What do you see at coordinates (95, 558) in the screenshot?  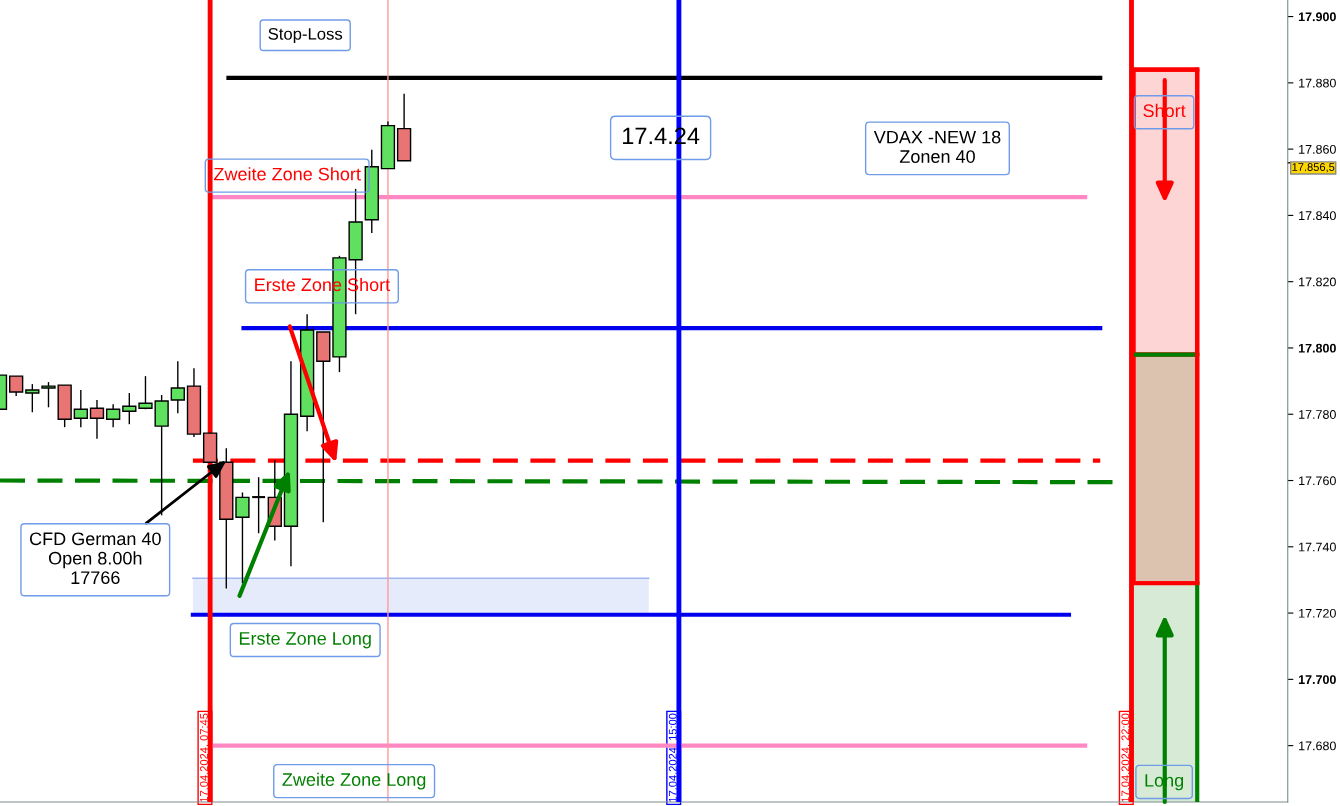 I see `annotation: CFD German 40 Open 8.00h 17766` at bounding box center [95, 558].